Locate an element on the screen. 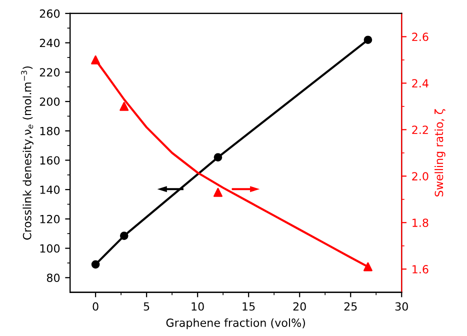  y-tick-label: 220 is located at coordinates (50, 72).